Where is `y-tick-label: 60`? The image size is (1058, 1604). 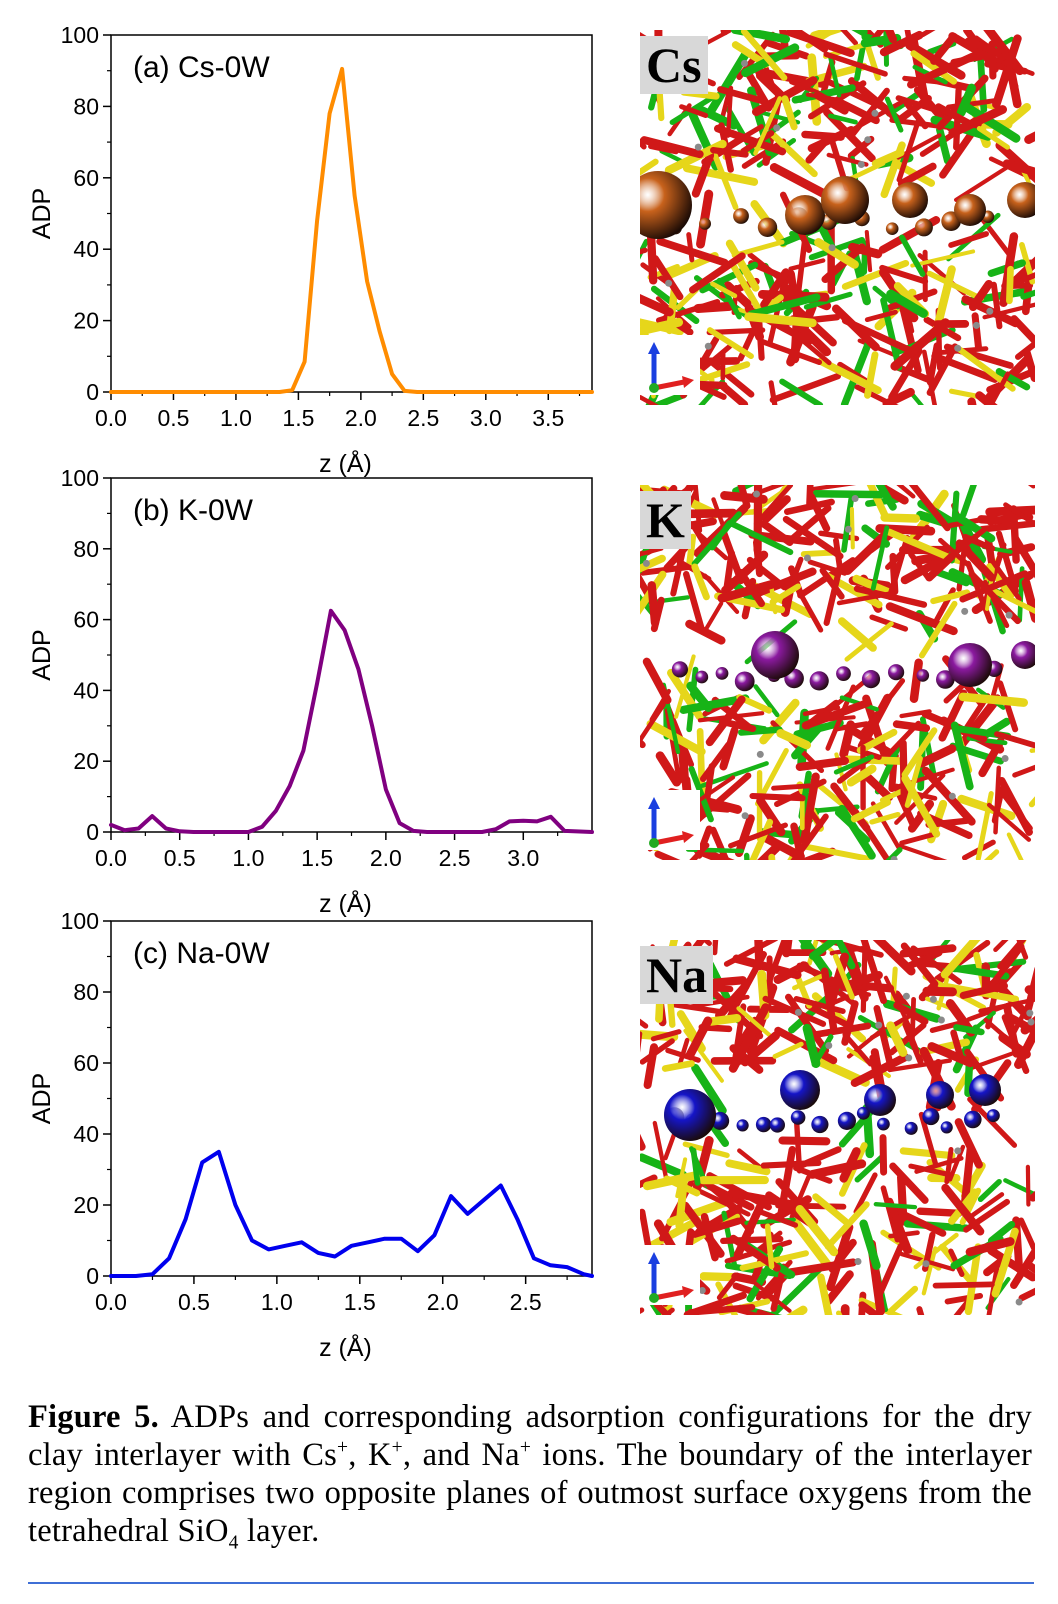
y-tick-label: 60 is located at coordinates (86, 620).